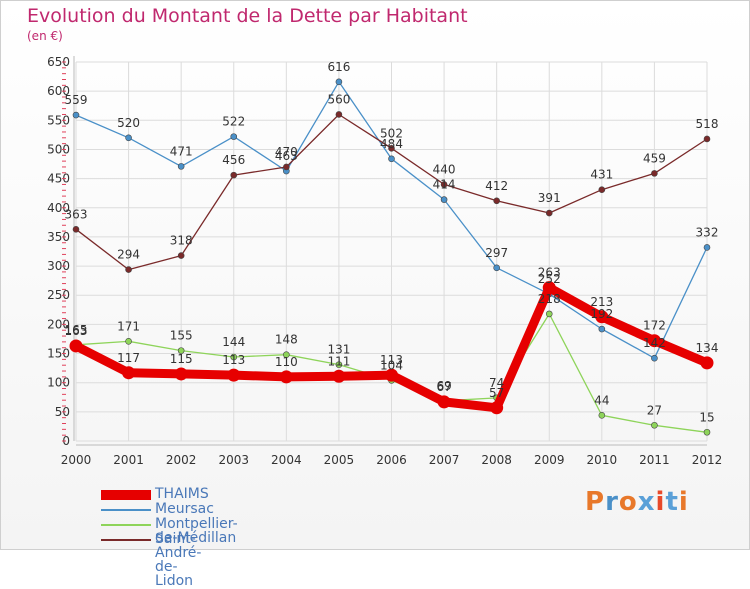 This screenshot has width=750, height=589. I want to click on chart-unit-label: (en €), so click(45, 36).